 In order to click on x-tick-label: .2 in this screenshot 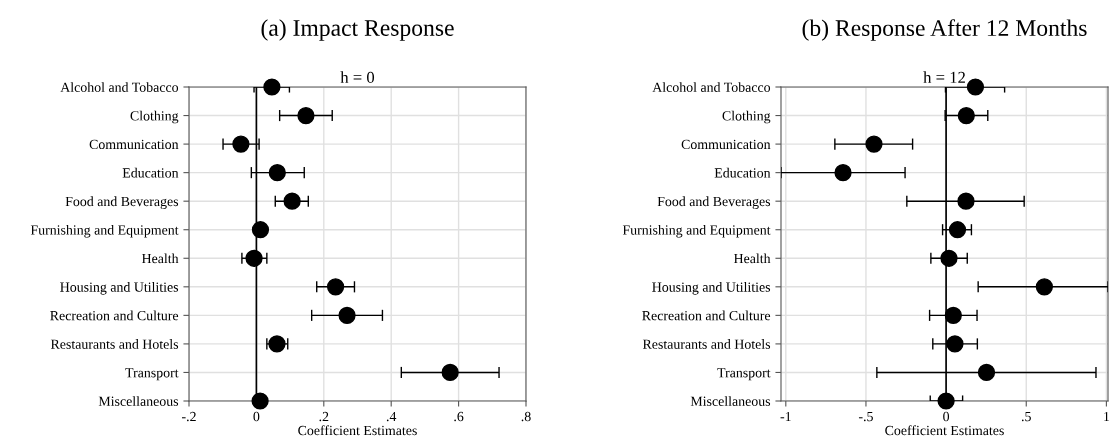, I will do `click(324, 416)`.